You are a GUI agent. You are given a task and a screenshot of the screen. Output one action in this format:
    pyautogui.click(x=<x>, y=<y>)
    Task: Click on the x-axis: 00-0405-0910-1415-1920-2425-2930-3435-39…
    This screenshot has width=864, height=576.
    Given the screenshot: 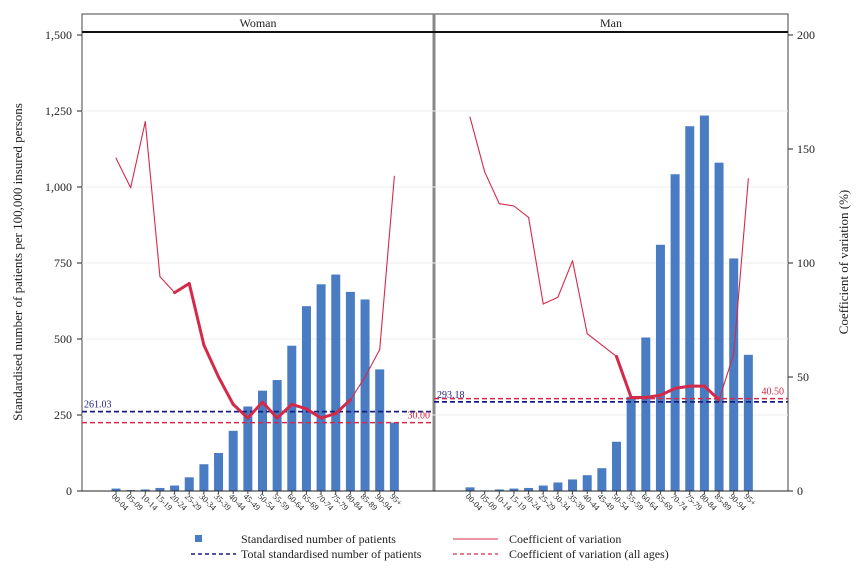 What is the action you would take?
    pyautogui.click(x=435, y=501)
    